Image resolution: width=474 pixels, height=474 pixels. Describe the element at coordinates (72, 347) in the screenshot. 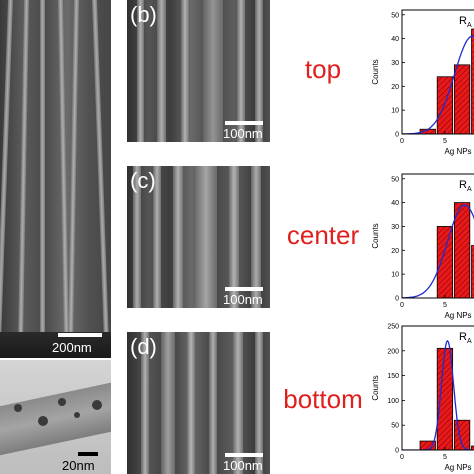

I see `scale-label-a: 200nm` at that location.